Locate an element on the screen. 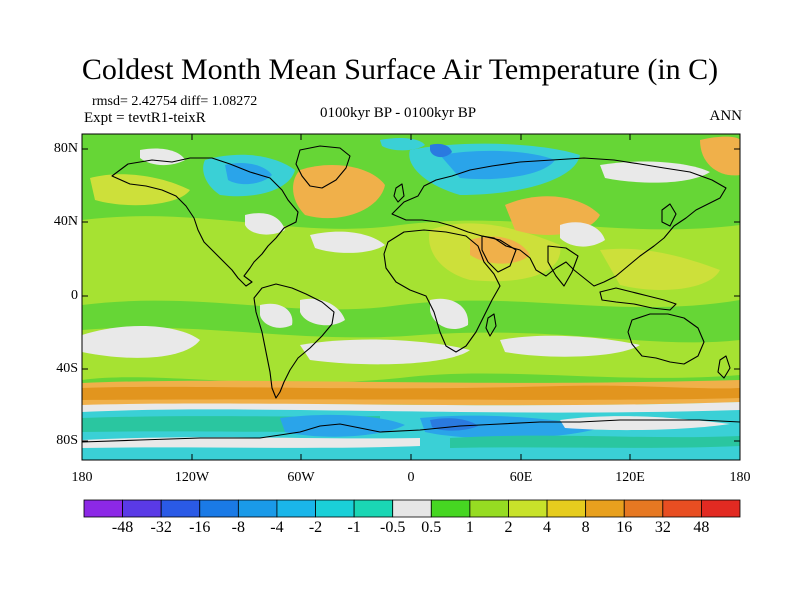 This screenshot has height=600, width=800. colorbar-label: 1 is located at coordinates (469, 527).